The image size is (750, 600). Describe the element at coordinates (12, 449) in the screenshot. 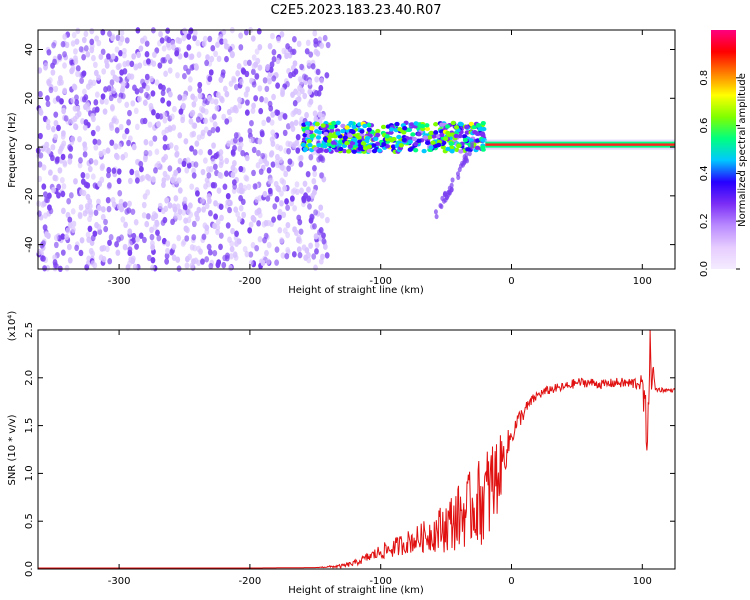

I see `snr-y-axis-label: SNR (10 * v/v)` at that location.